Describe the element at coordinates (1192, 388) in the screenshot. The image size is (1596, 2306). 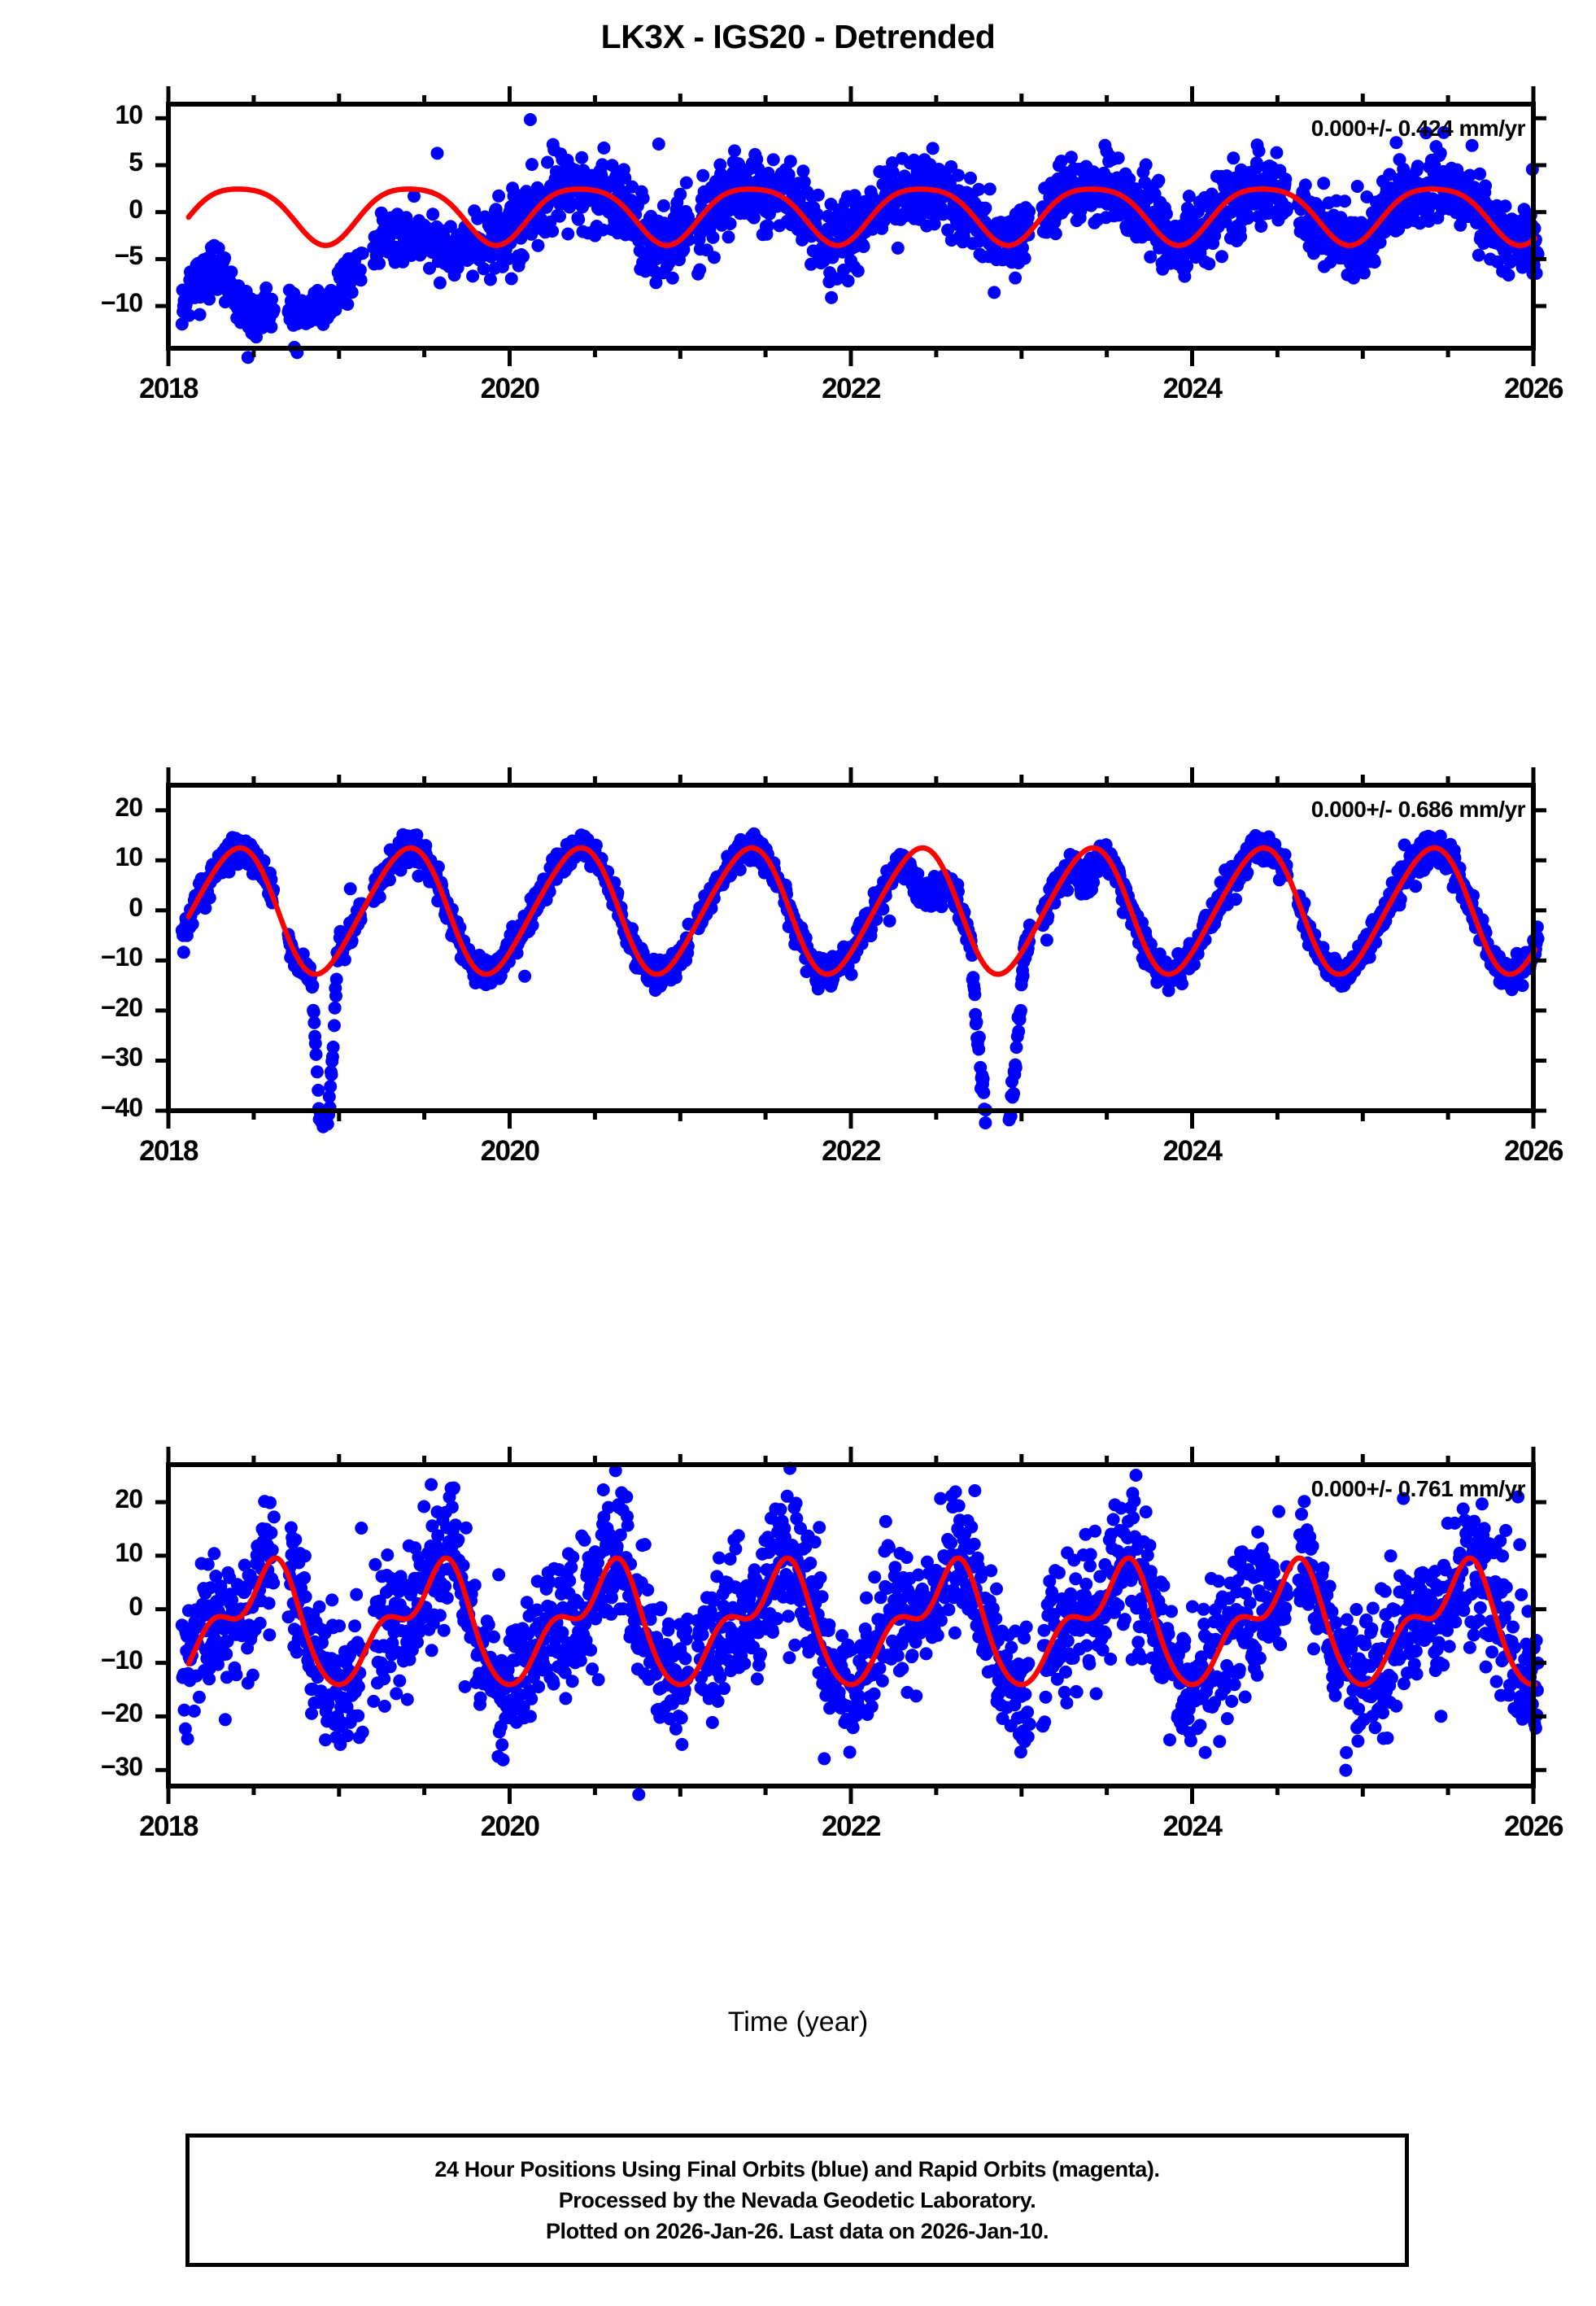
I see `x-tick-label-east: 2024` at that location.